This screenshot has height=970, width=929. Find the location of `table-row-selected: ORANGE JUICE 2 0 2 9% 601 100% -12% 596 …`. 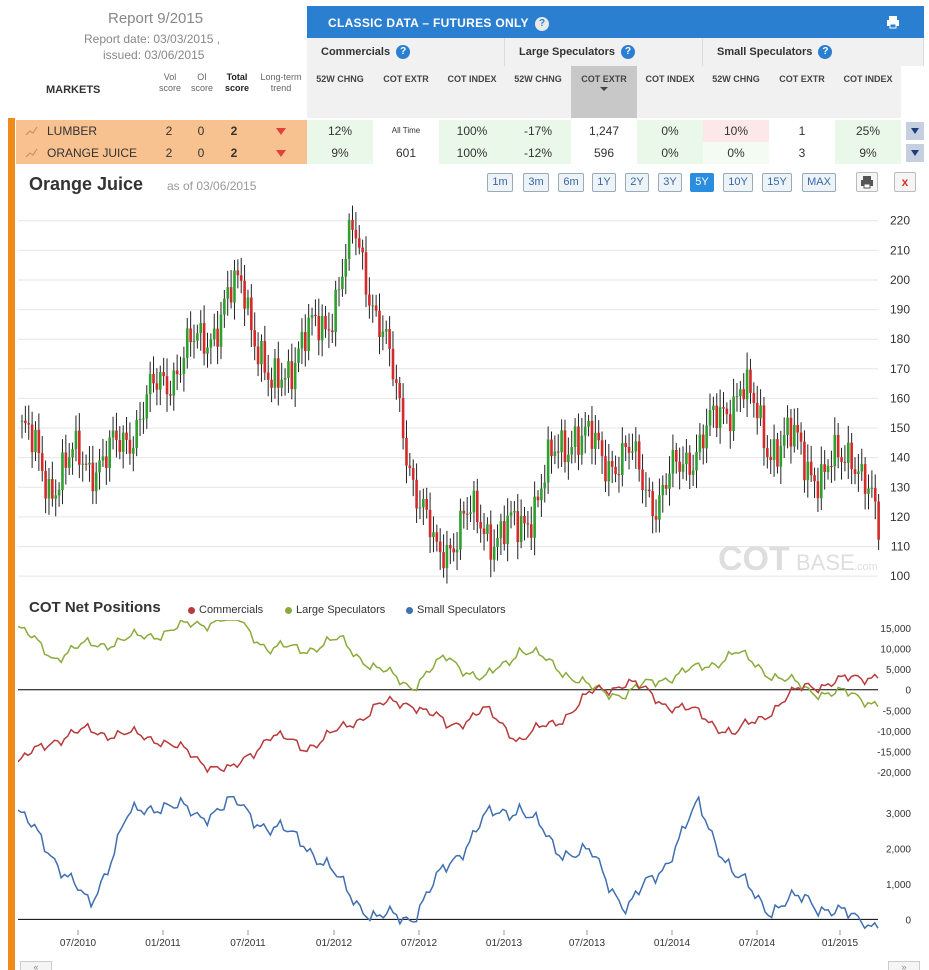

table-row-selected: ORANGE JUICE 2 0 2 9% 601 100% -12% 596 … is located at coordinates (470, 153).